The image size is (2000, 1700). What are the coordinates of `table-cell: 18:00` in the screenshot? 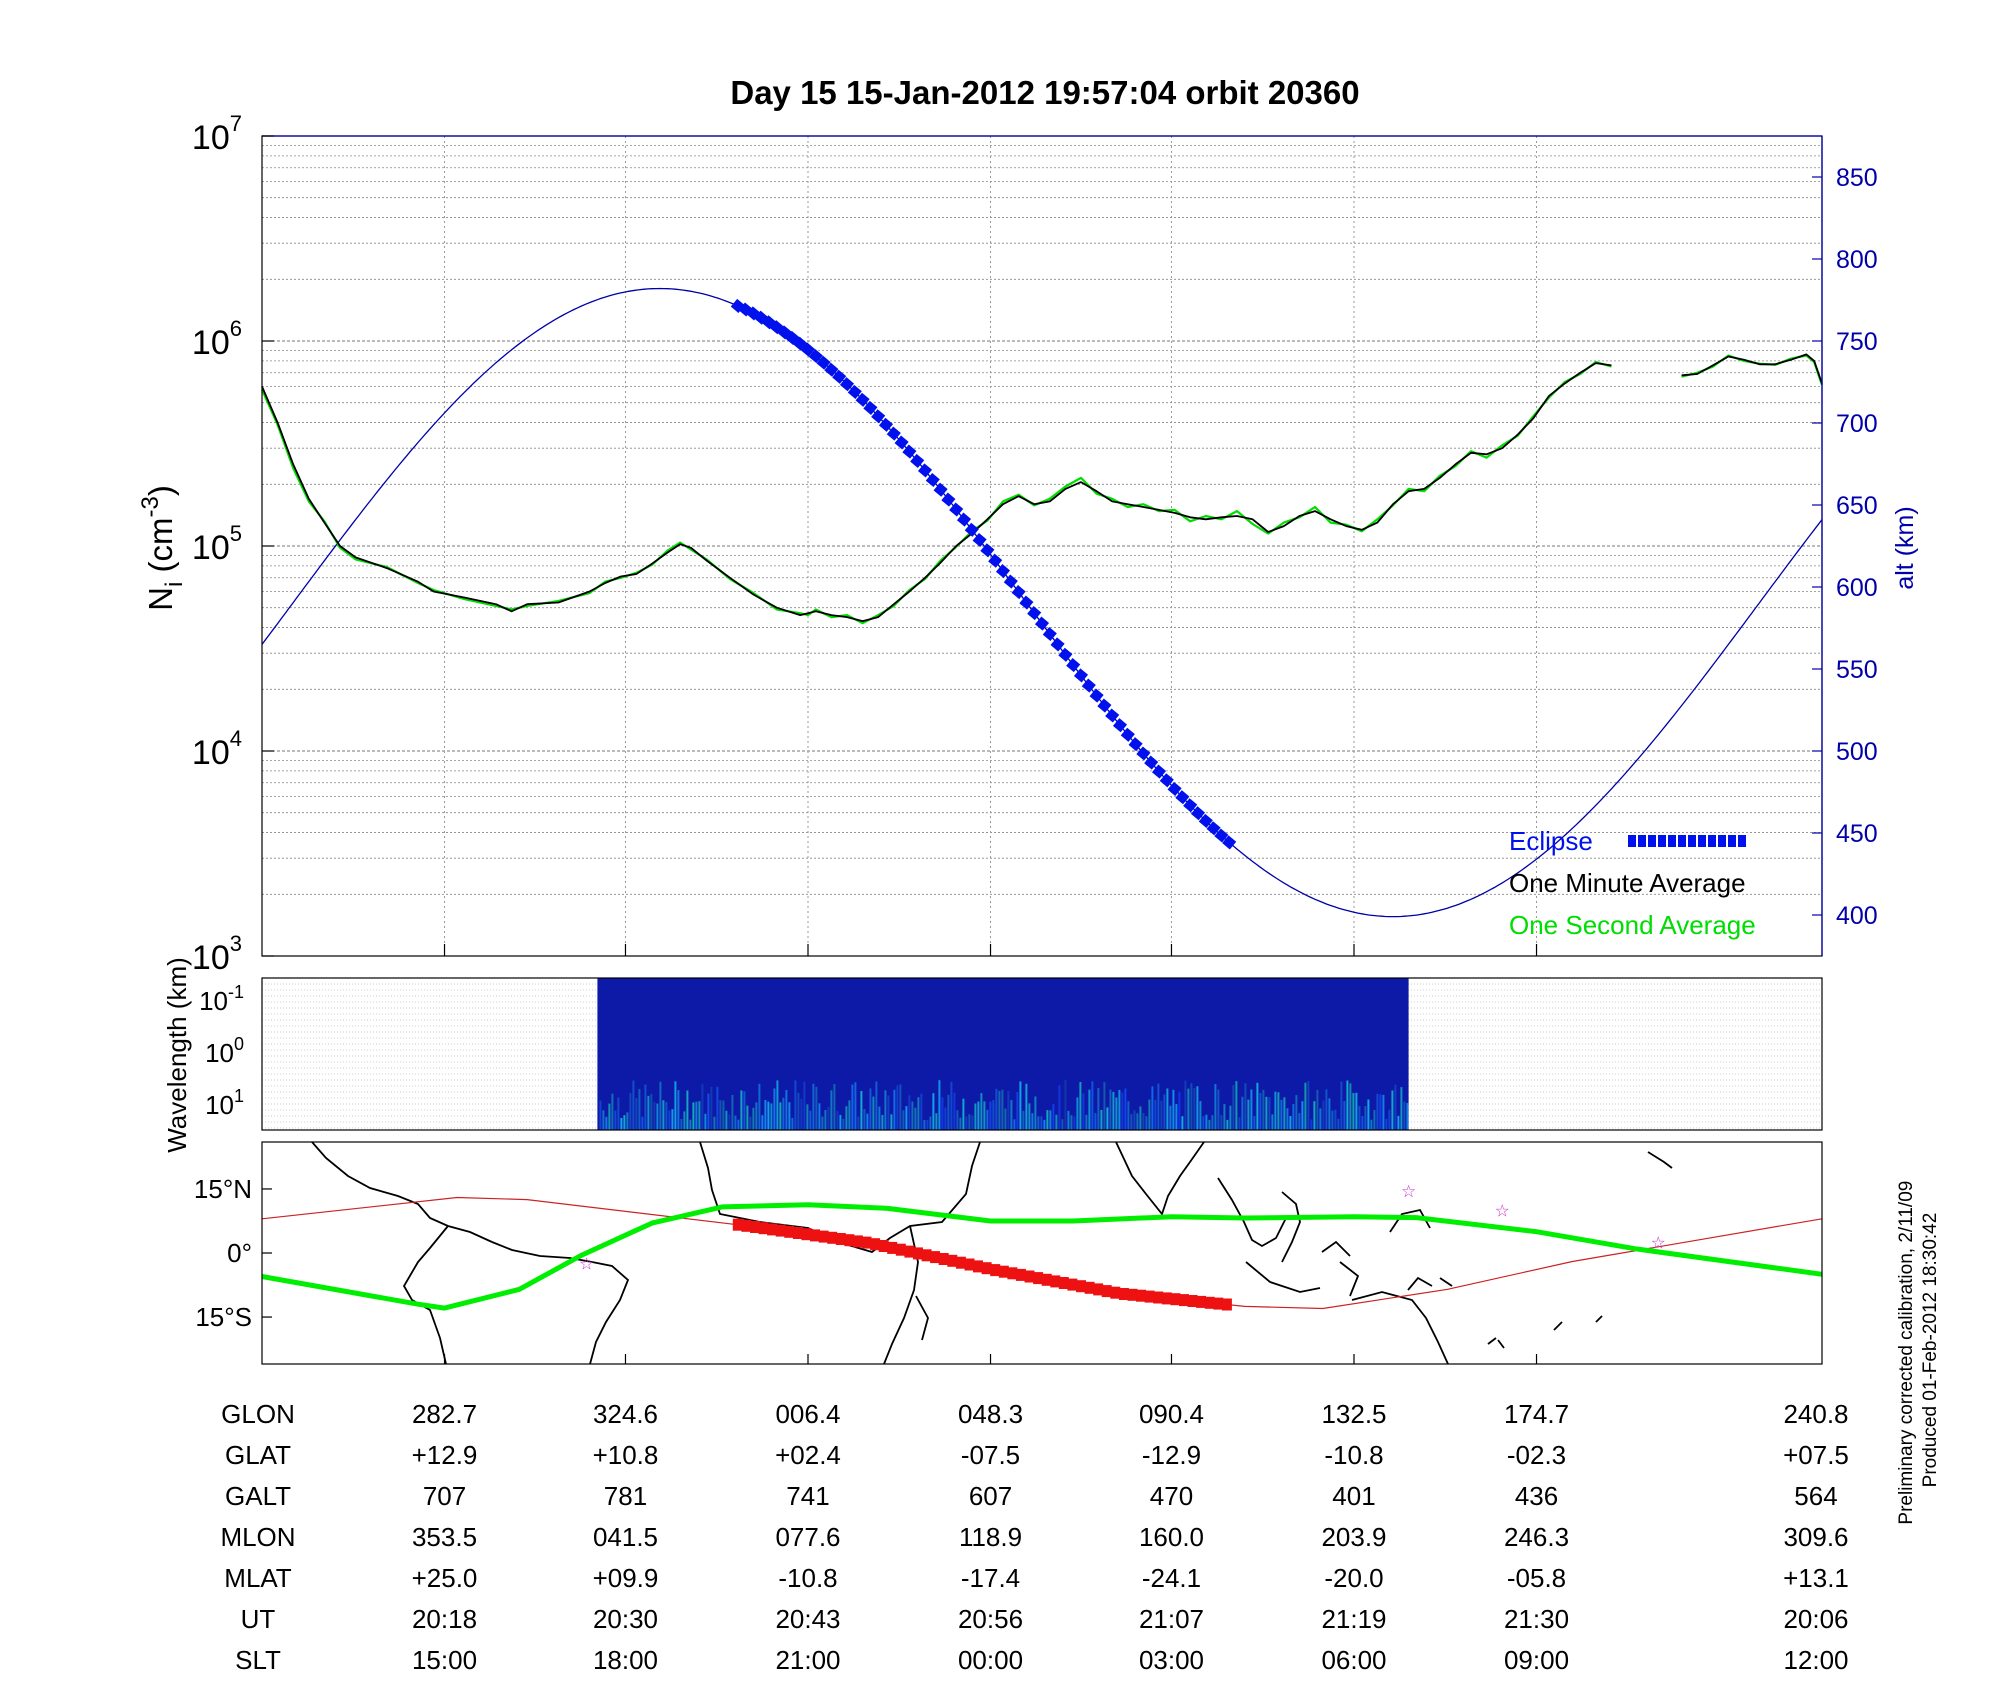 It's located at (625, 1660).